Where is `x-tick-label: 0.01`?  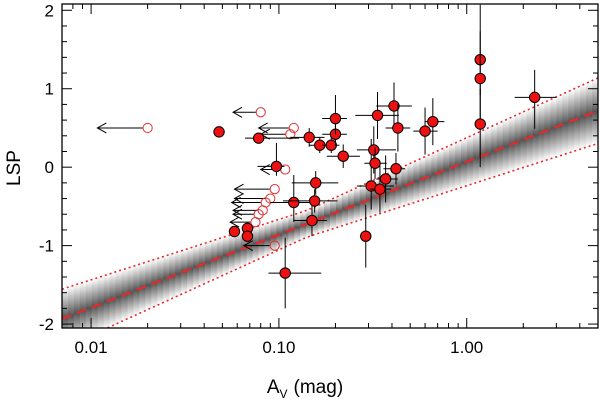 x-tick-label: 0.01 is located at coordinates (91, 347).